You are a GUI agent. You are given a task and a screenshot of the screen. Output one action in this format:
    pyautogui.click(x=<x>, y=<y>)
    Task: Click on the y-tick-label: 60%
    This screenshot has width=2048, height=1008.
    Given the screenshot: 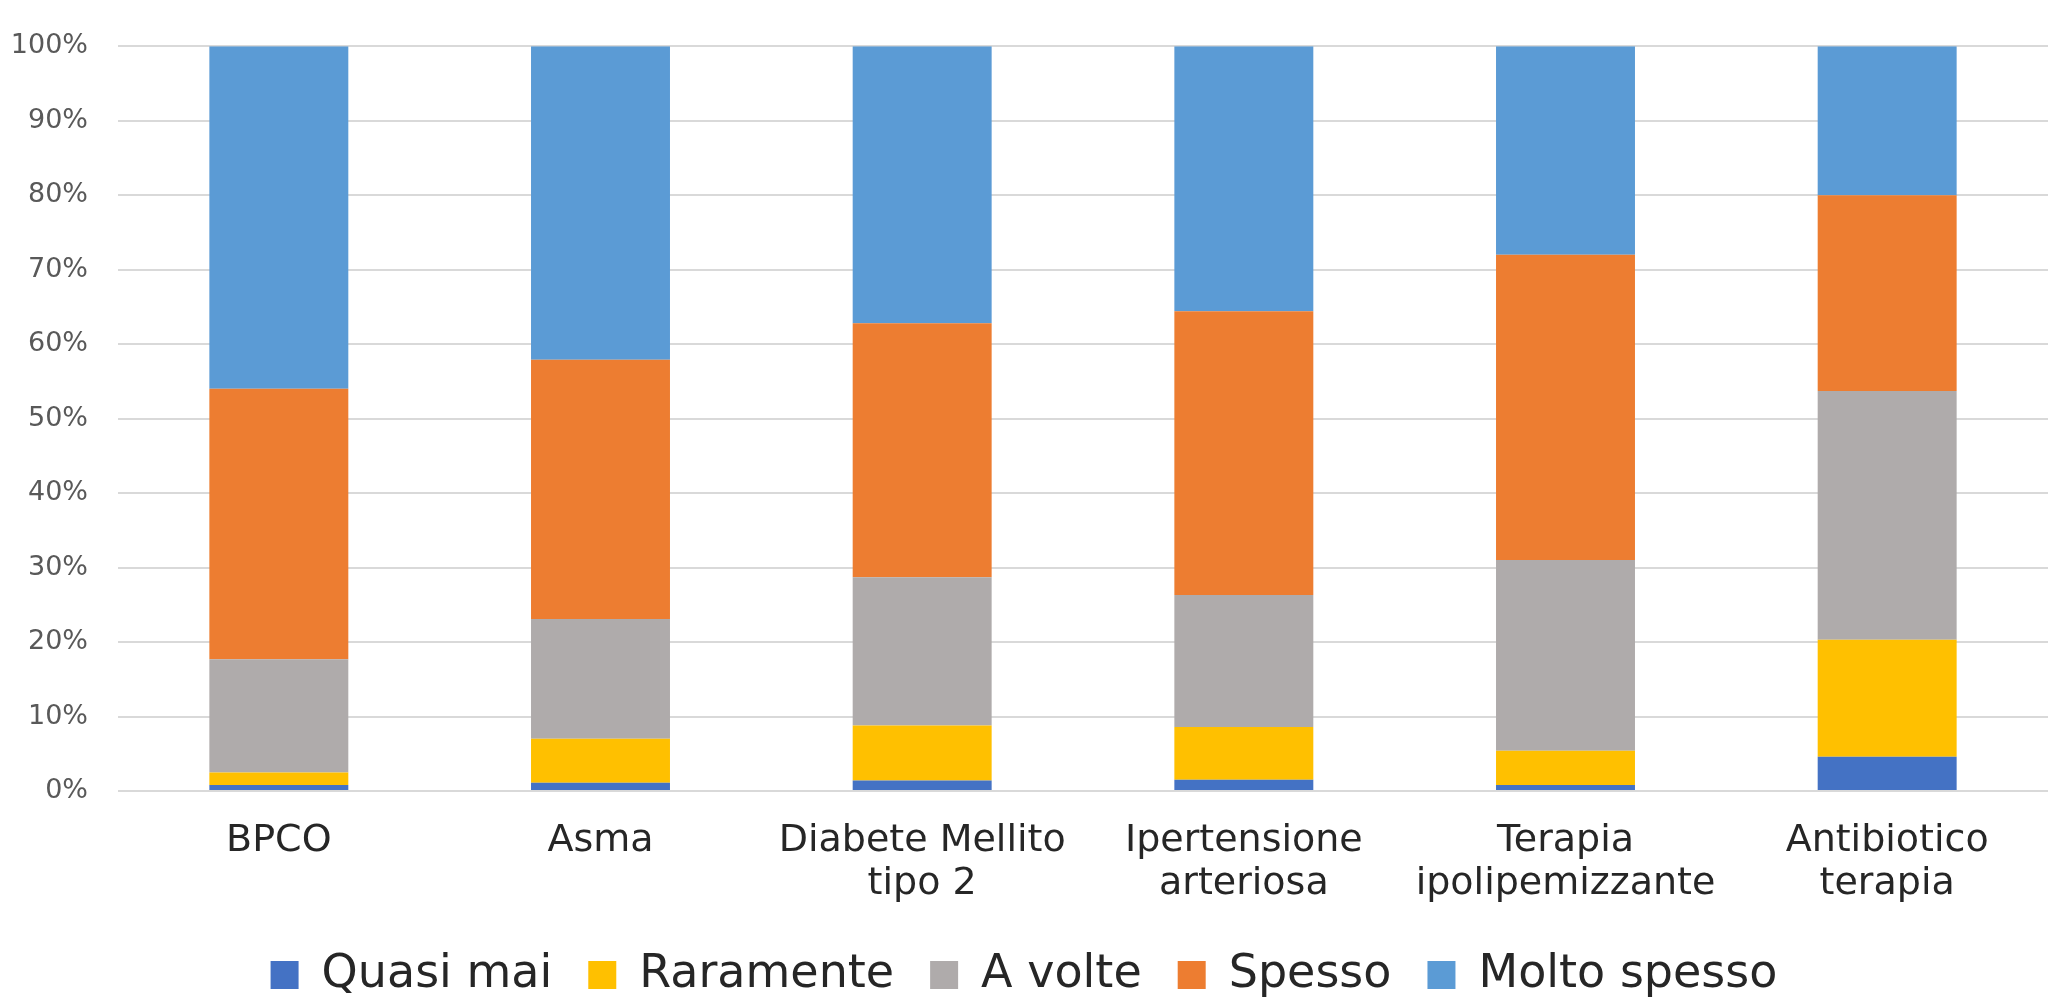 What is the action you would take?
    pyautogui.click(x=57, y=342)
    